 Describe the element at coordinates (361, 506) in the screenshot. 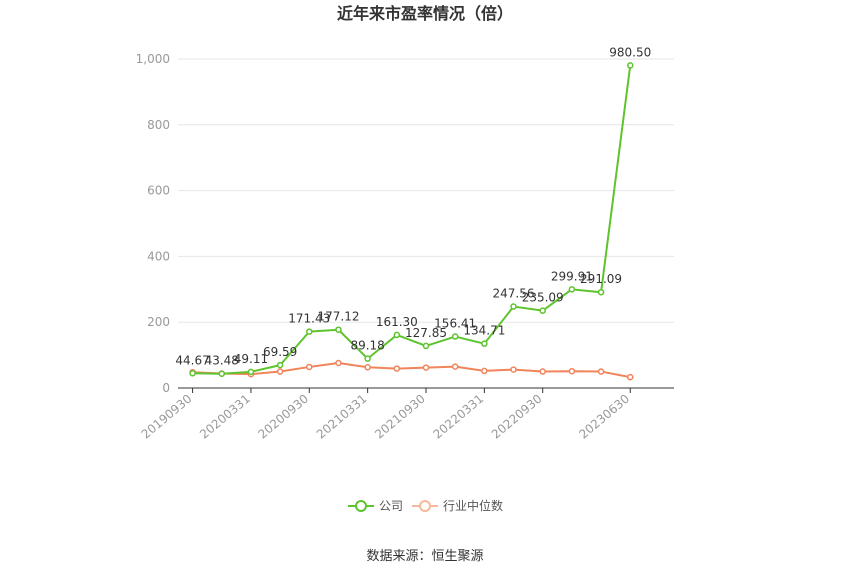

I see `legend-marker-company` at that location.